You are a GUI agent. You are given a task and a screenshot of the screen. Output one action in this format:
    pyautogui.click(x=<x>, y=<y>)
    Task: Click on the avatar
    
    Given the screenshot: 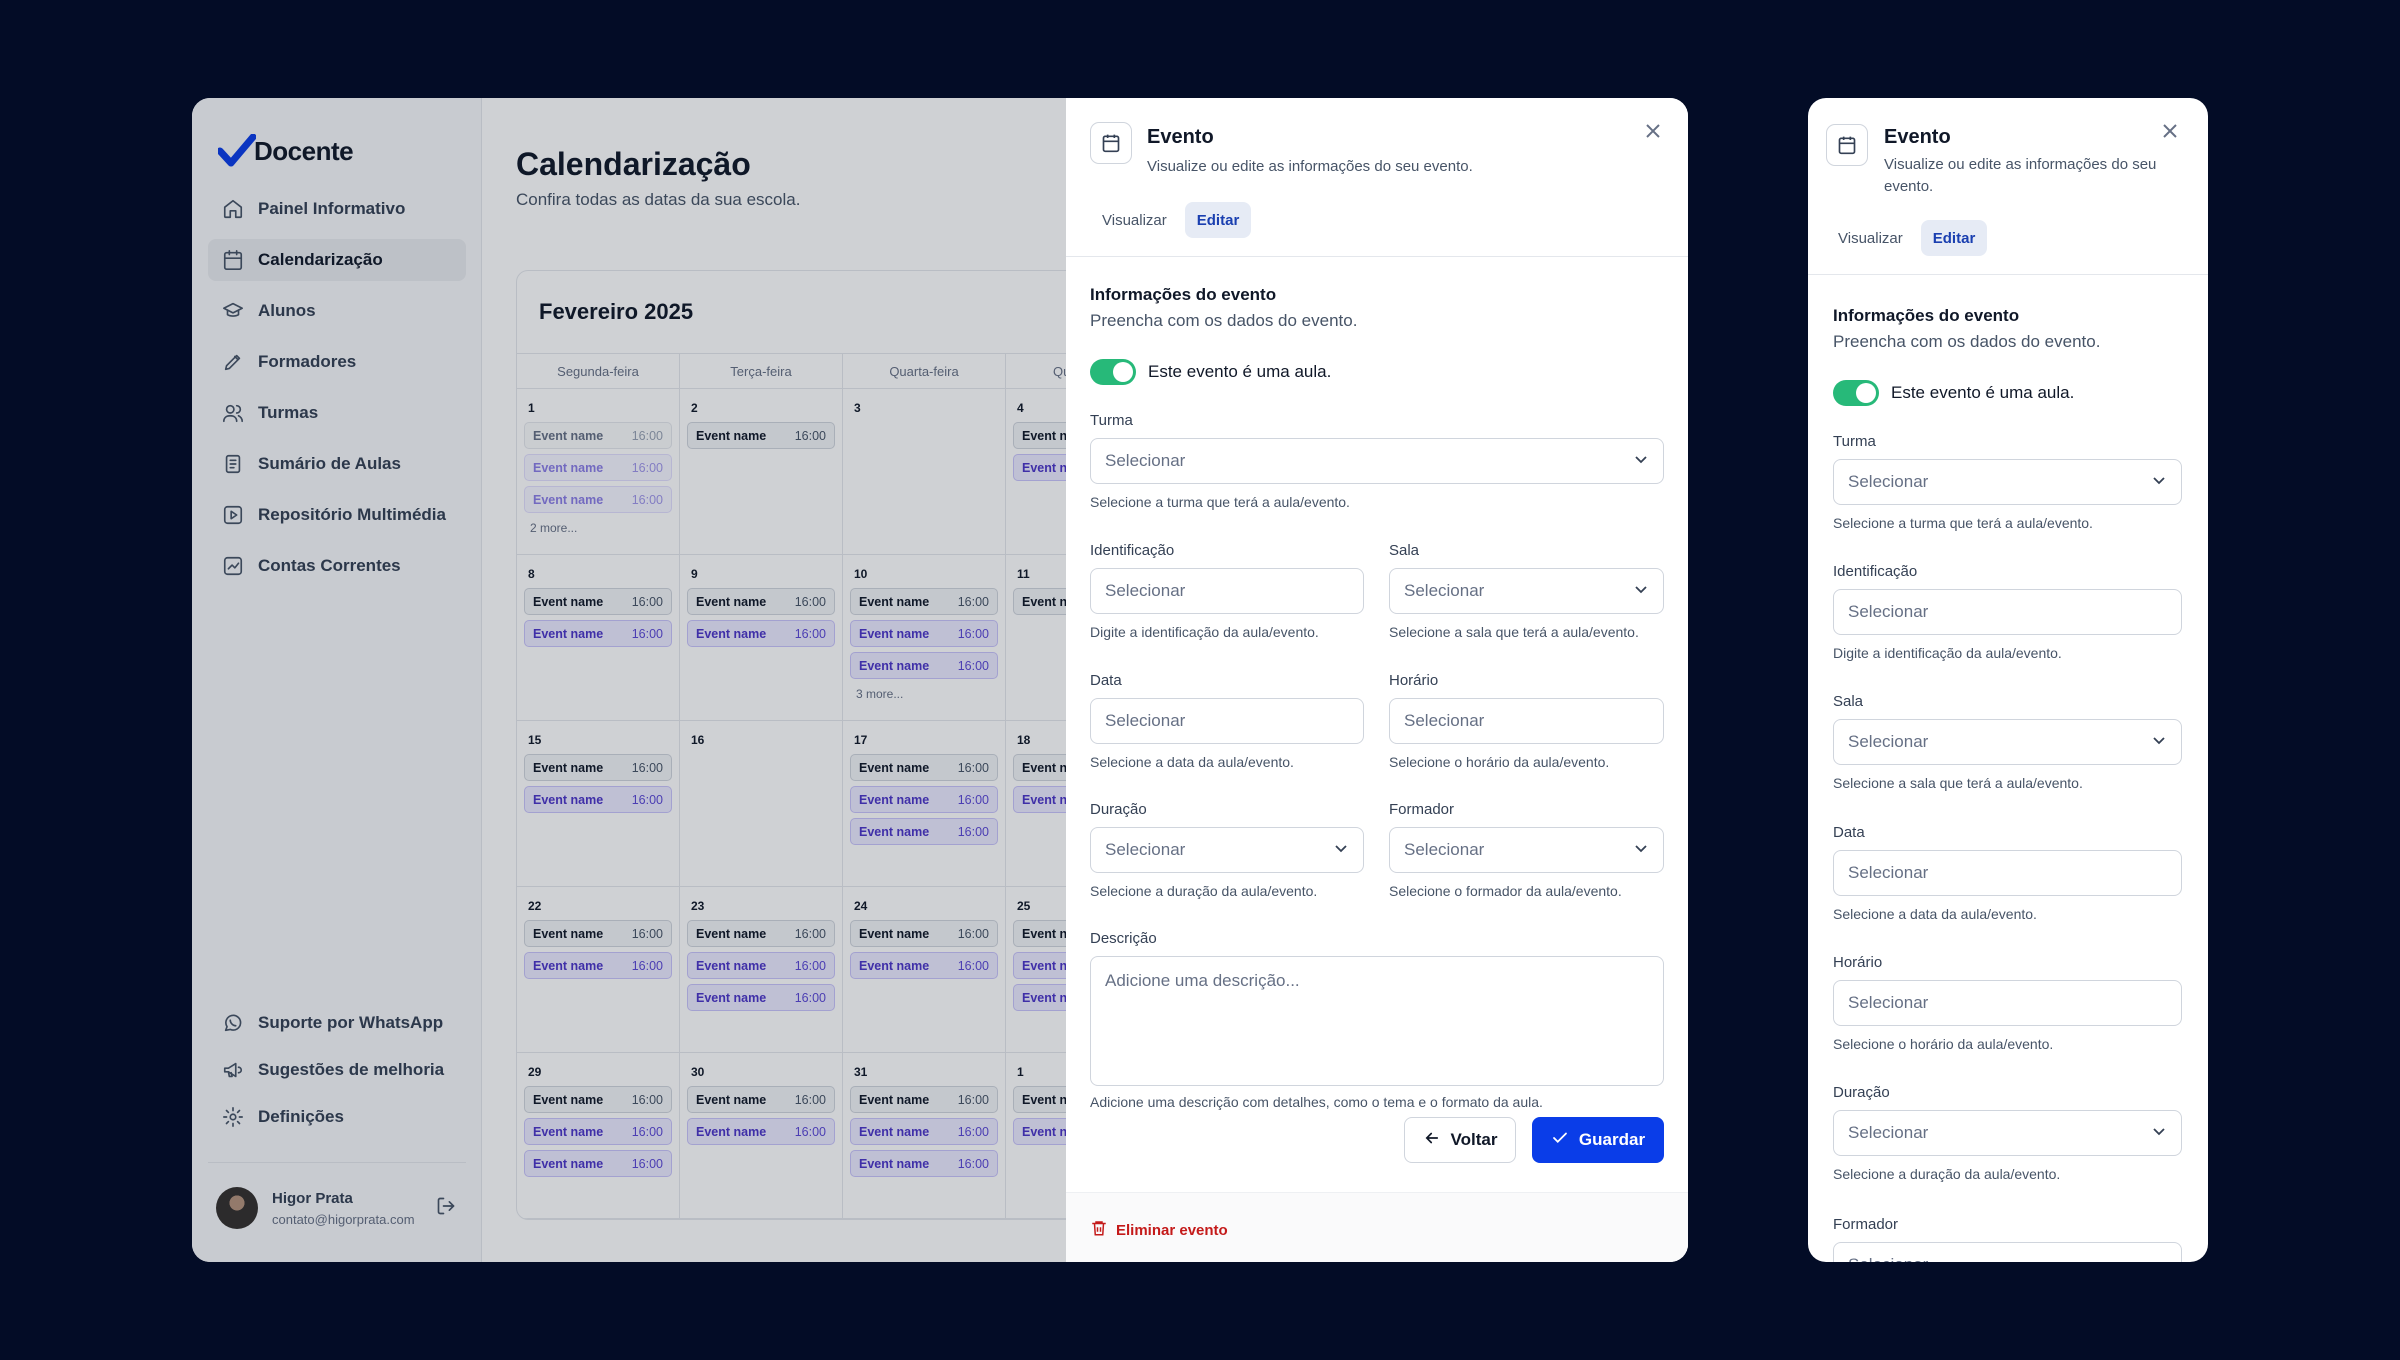 What is the action you would take?
    pyautogui.click(x=237, y=1208)
    